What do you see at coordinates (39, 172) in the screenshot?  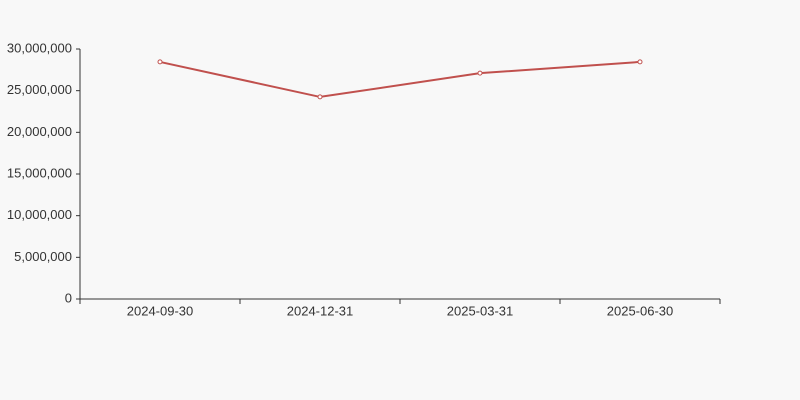 I see `y-tick-label: 15,000,000` at bounding box center [39, 172].